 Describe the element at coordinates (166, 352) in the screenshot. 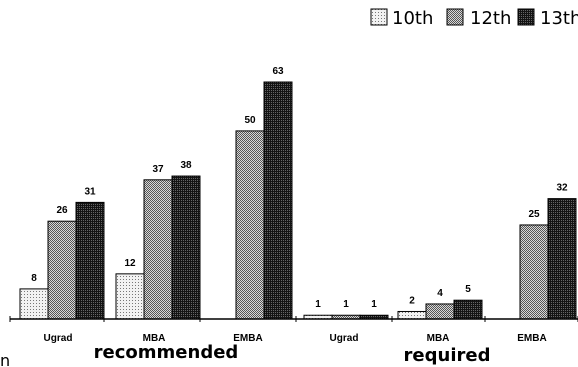

I see `group-label-recommended: recommended` at that location.